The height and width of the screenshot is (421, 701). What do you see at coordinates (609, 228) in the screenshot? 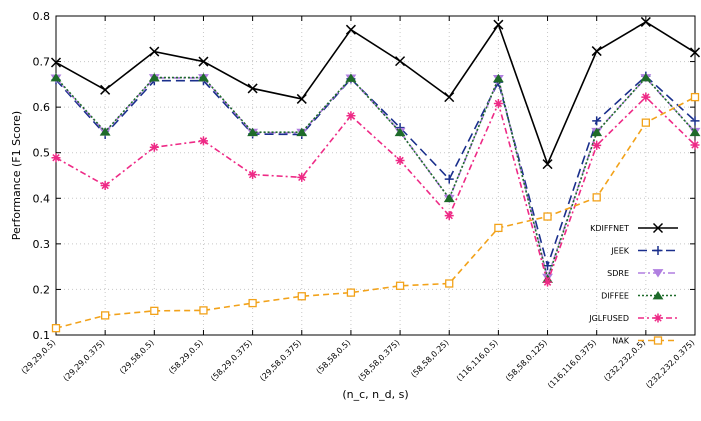
I see `legend-label: KDIFFNET` at bounding box center [609, 228].